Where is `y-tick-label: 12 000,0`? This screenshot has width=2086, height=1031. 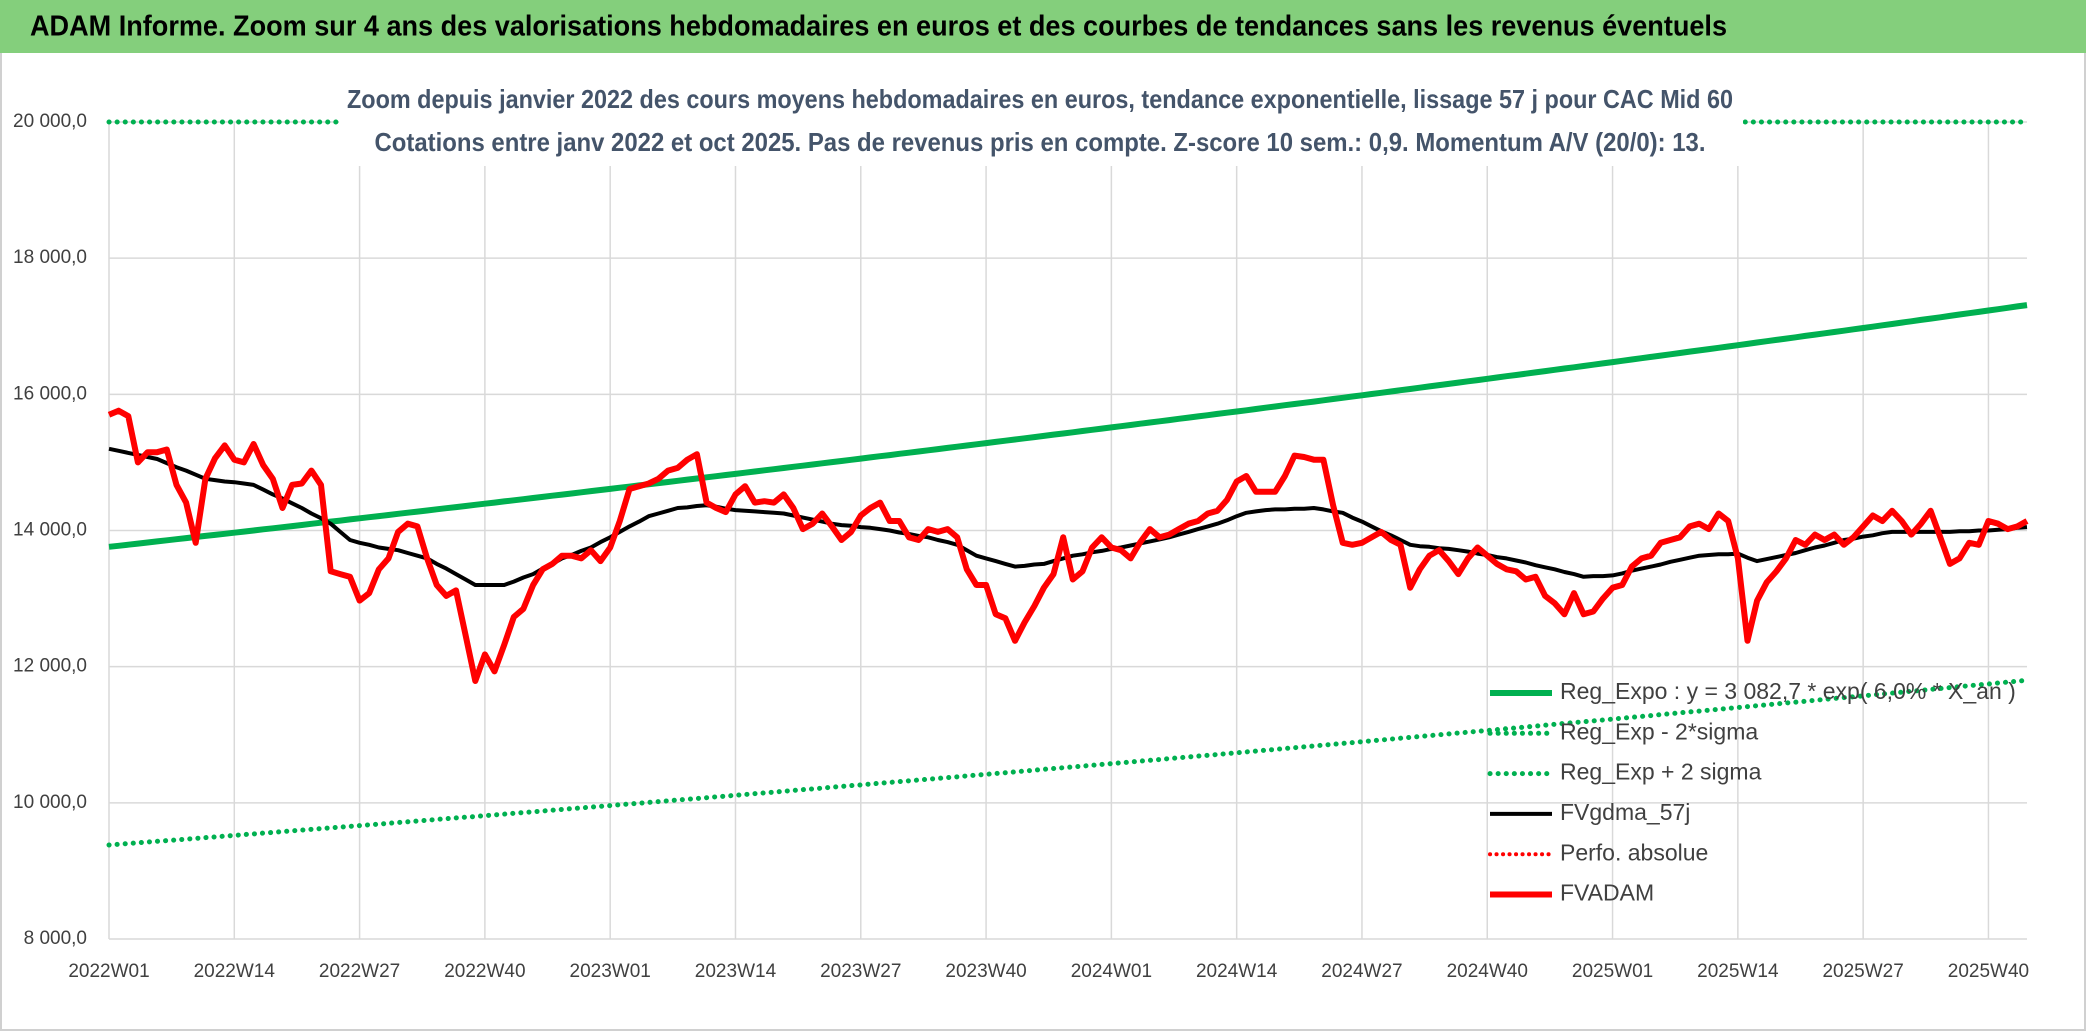
y-tick-label: 12 000,0 is located at coordinates (50, 666).